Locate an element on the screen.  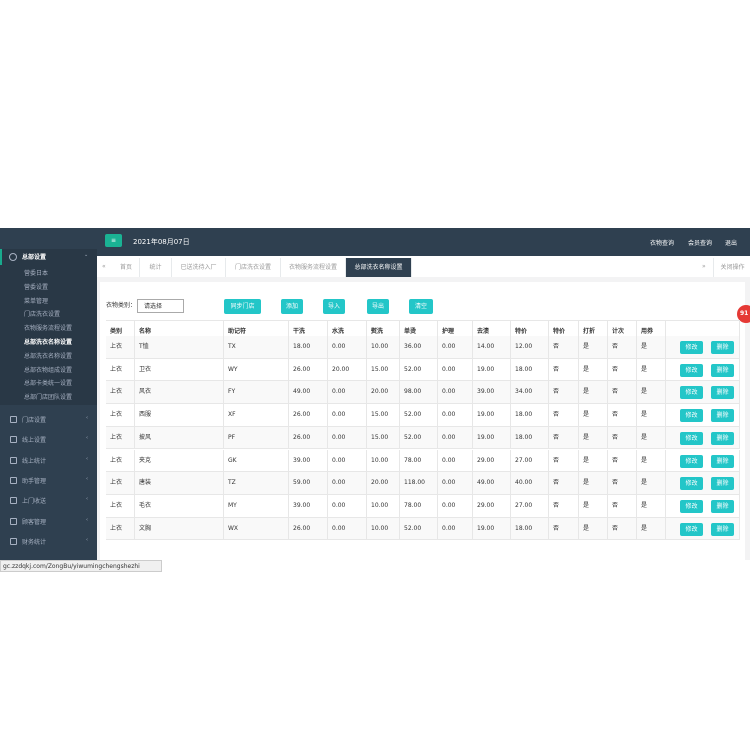
table-cell: 风衣 is located at coordinates (179, 393).